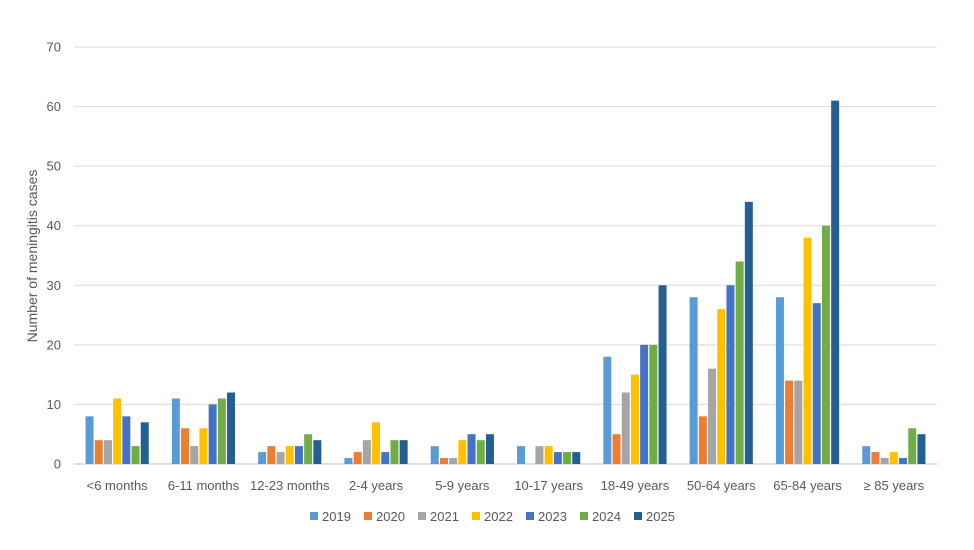  What do you see at coordinates (462, 485) in the screenshot?
I see `x-category-label: 5-9 years` at bounding box center [462, 485].